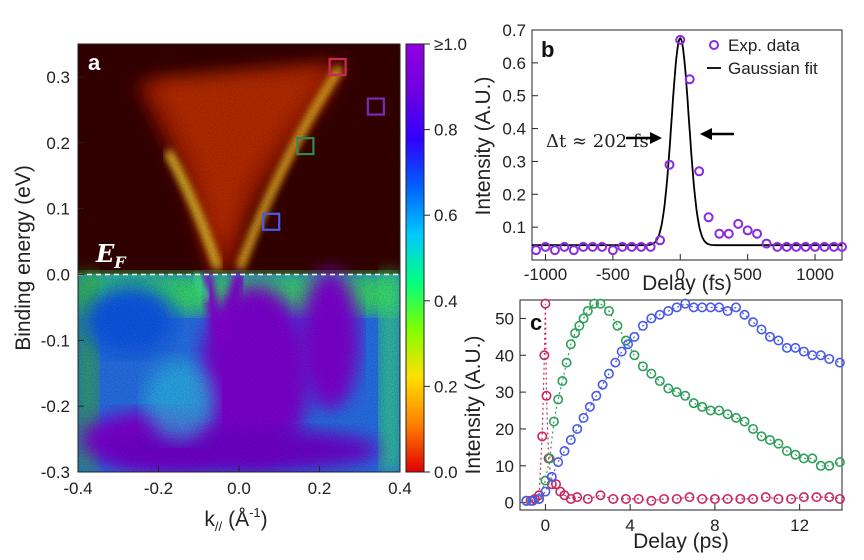  What do you see at coordinates (94, 62) in the screenshot?
I see `panel-label-a: a` at bounding box center [94, 62].